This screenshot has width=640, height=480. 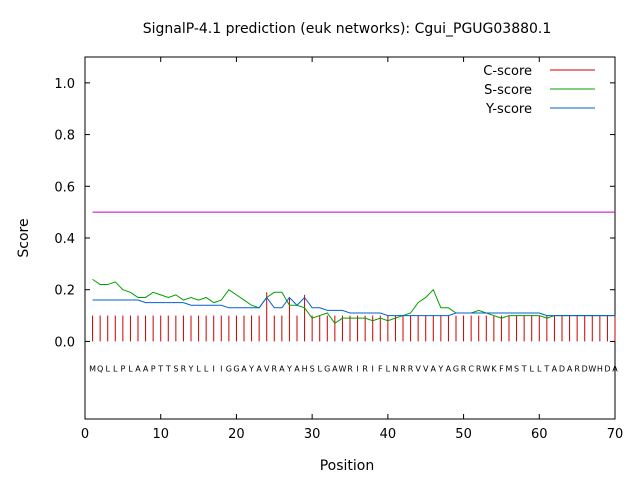 I want to click on sequence-letter: C, so click(x=471, y=368).